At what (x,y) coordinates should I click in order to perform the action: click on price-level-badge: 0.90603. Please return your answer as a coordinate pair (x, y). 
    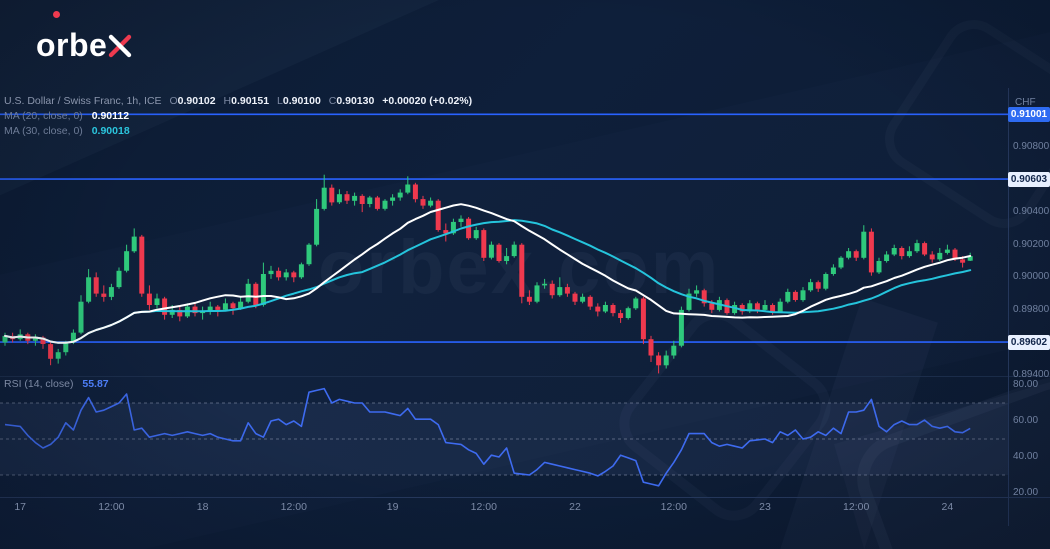
    Looking at the image, I should click on (1029, 179).